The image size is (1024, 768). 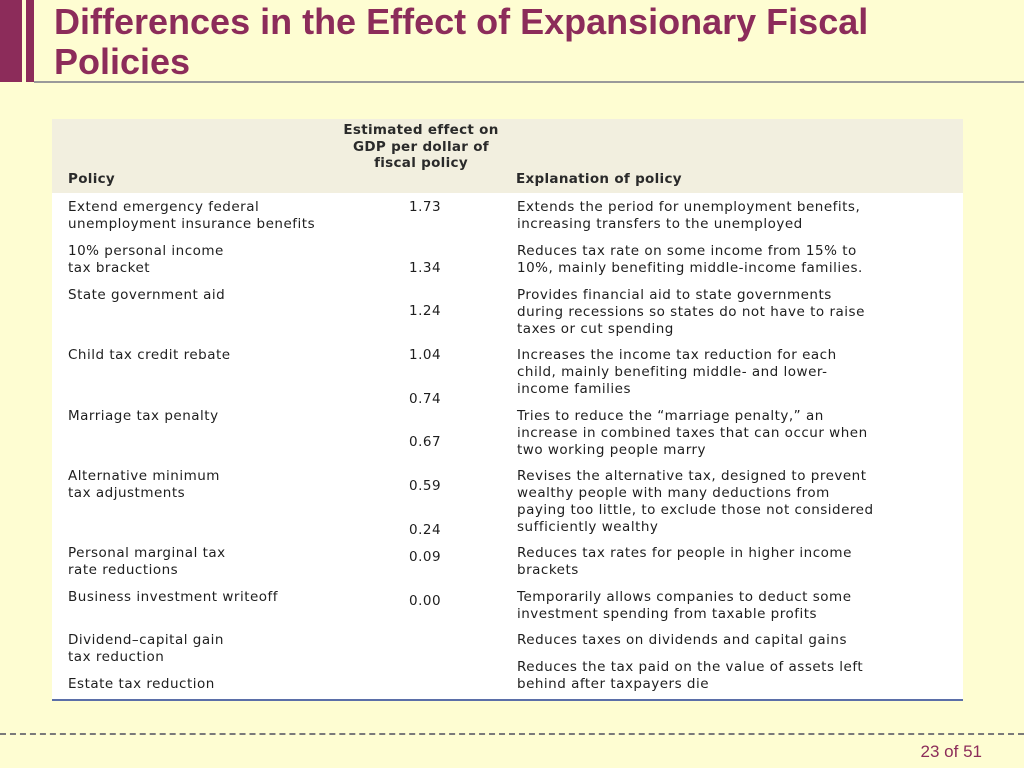 I want to click on effect-cell: 0.59, so click(x=425, y=486).